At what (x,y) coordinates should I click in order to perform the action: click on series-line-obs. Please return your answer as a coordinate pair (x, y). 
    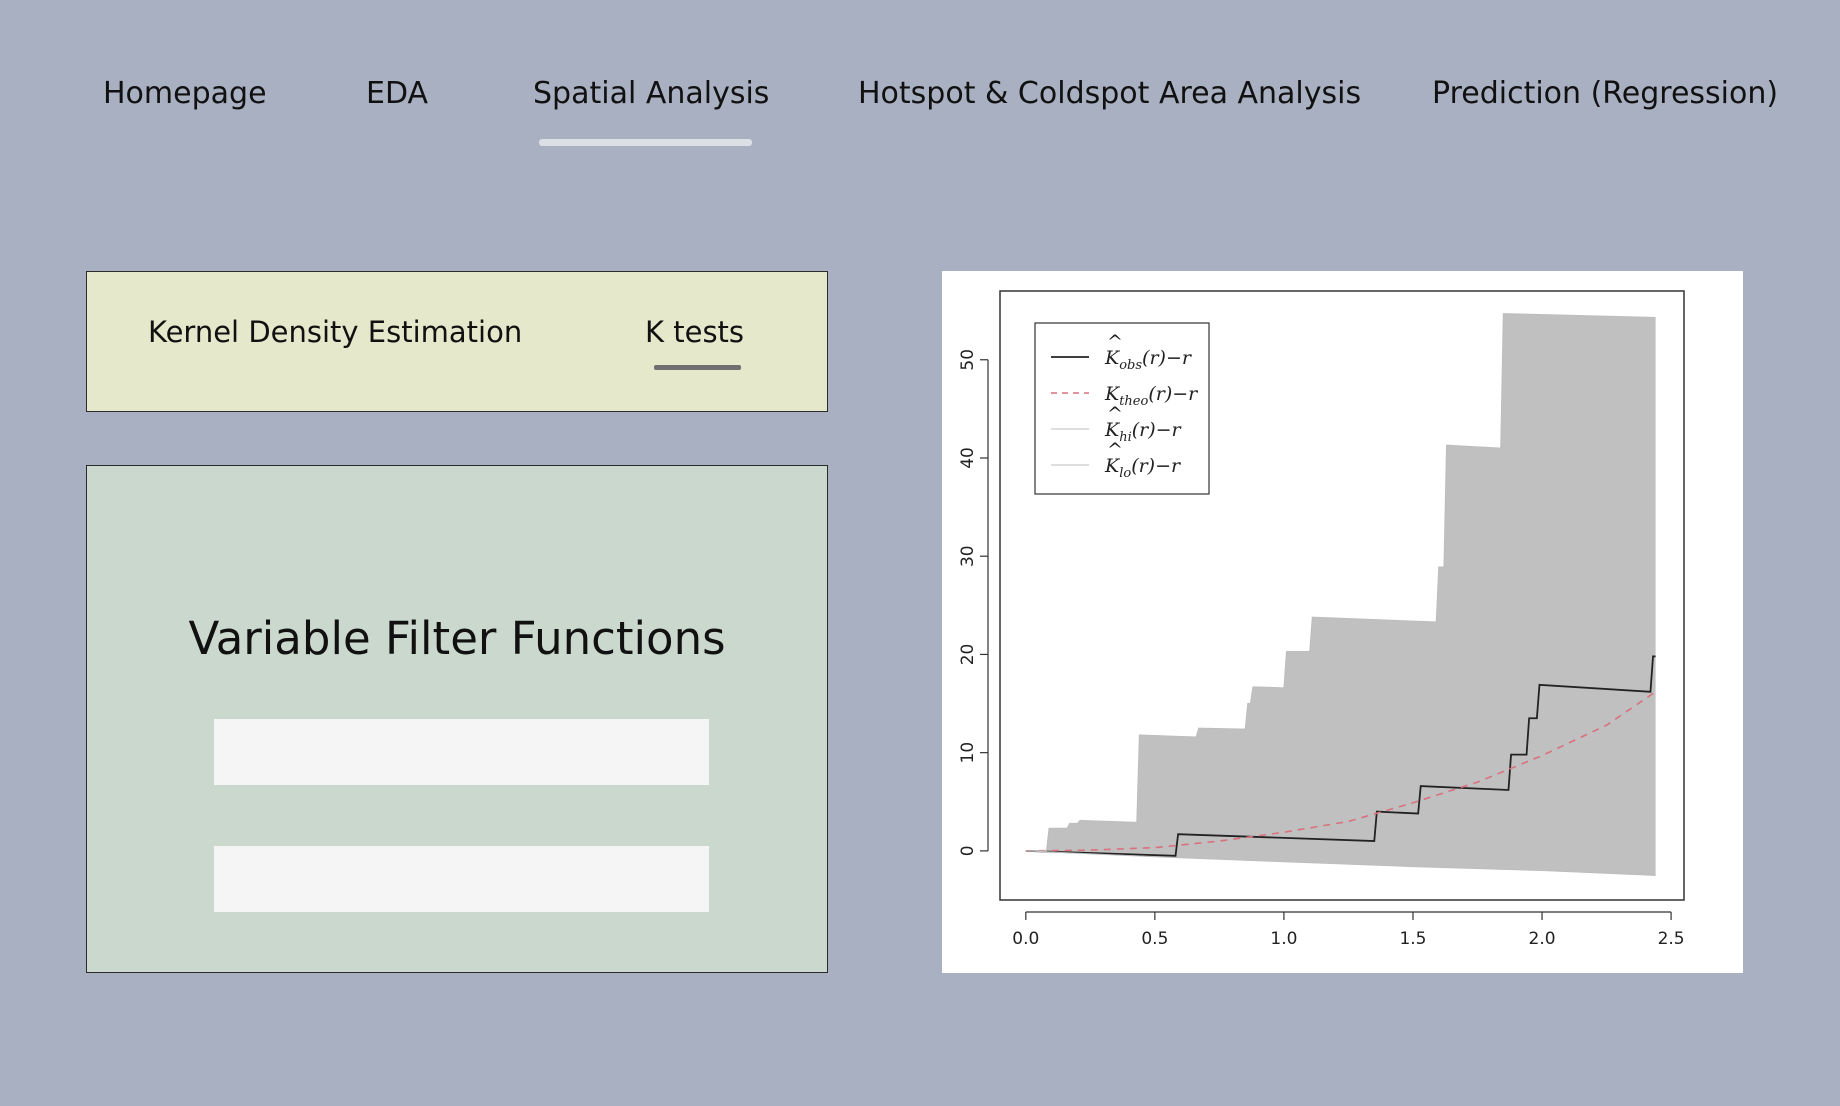
    Looking at the image, I should click on (1340, 756).